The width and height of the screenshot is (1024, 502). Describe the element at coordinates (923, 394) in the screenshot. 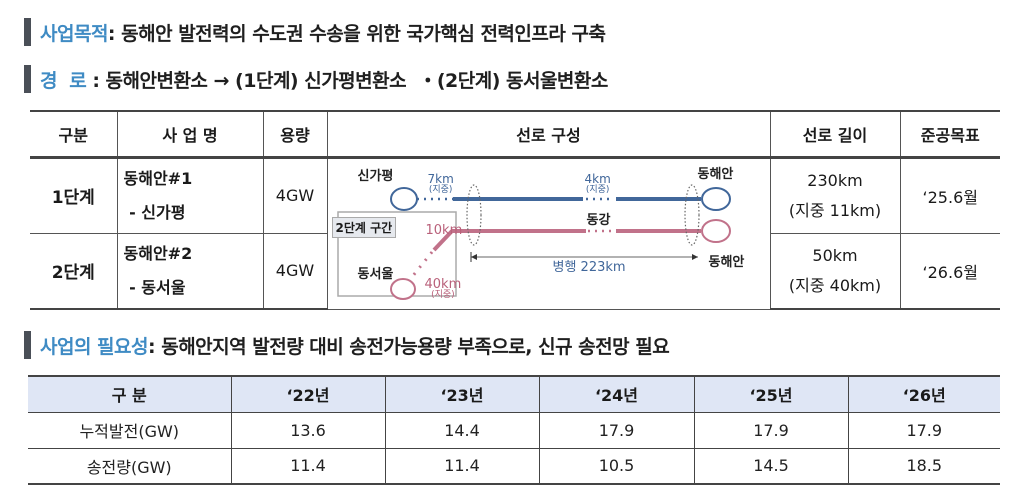

I see `header-cell: ‘26년` at that location.